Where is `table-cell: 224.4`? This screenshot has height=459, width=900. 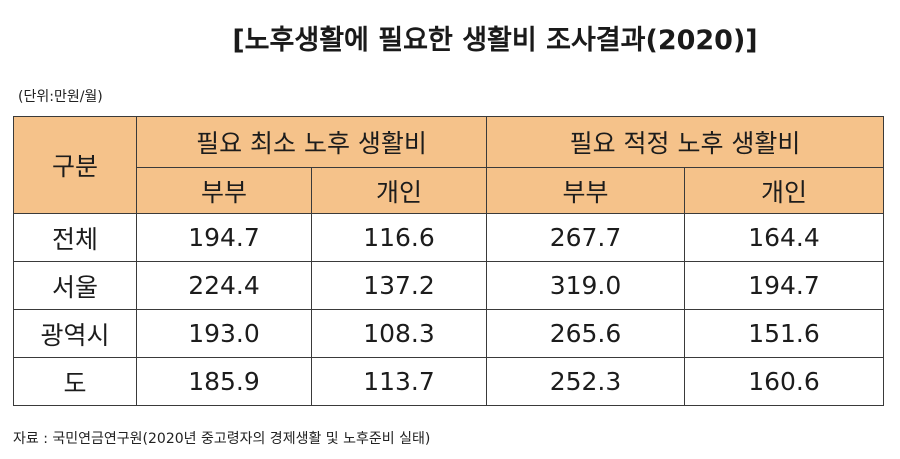
table-cell: 224.4 is located at coordinates (224, 285).